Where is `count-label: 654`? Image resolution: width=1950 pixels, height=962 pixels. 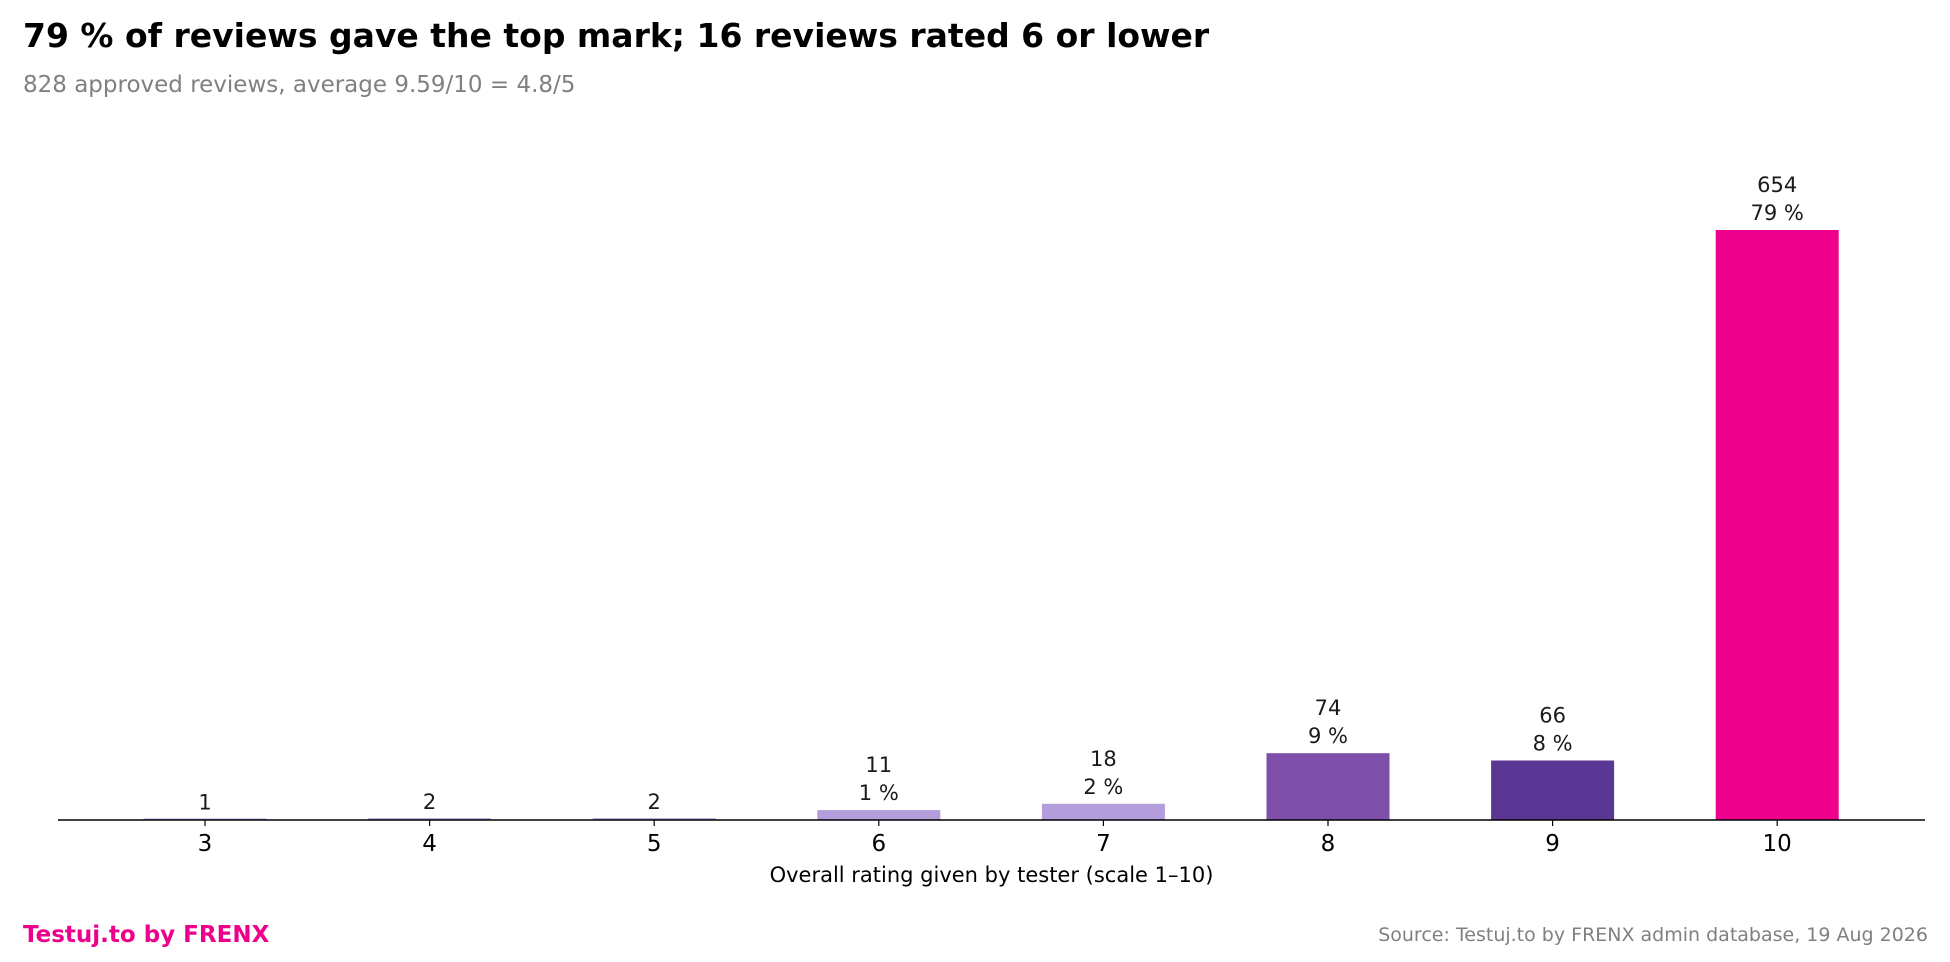 count-label: 654 is located at coordinates (1777, 185).